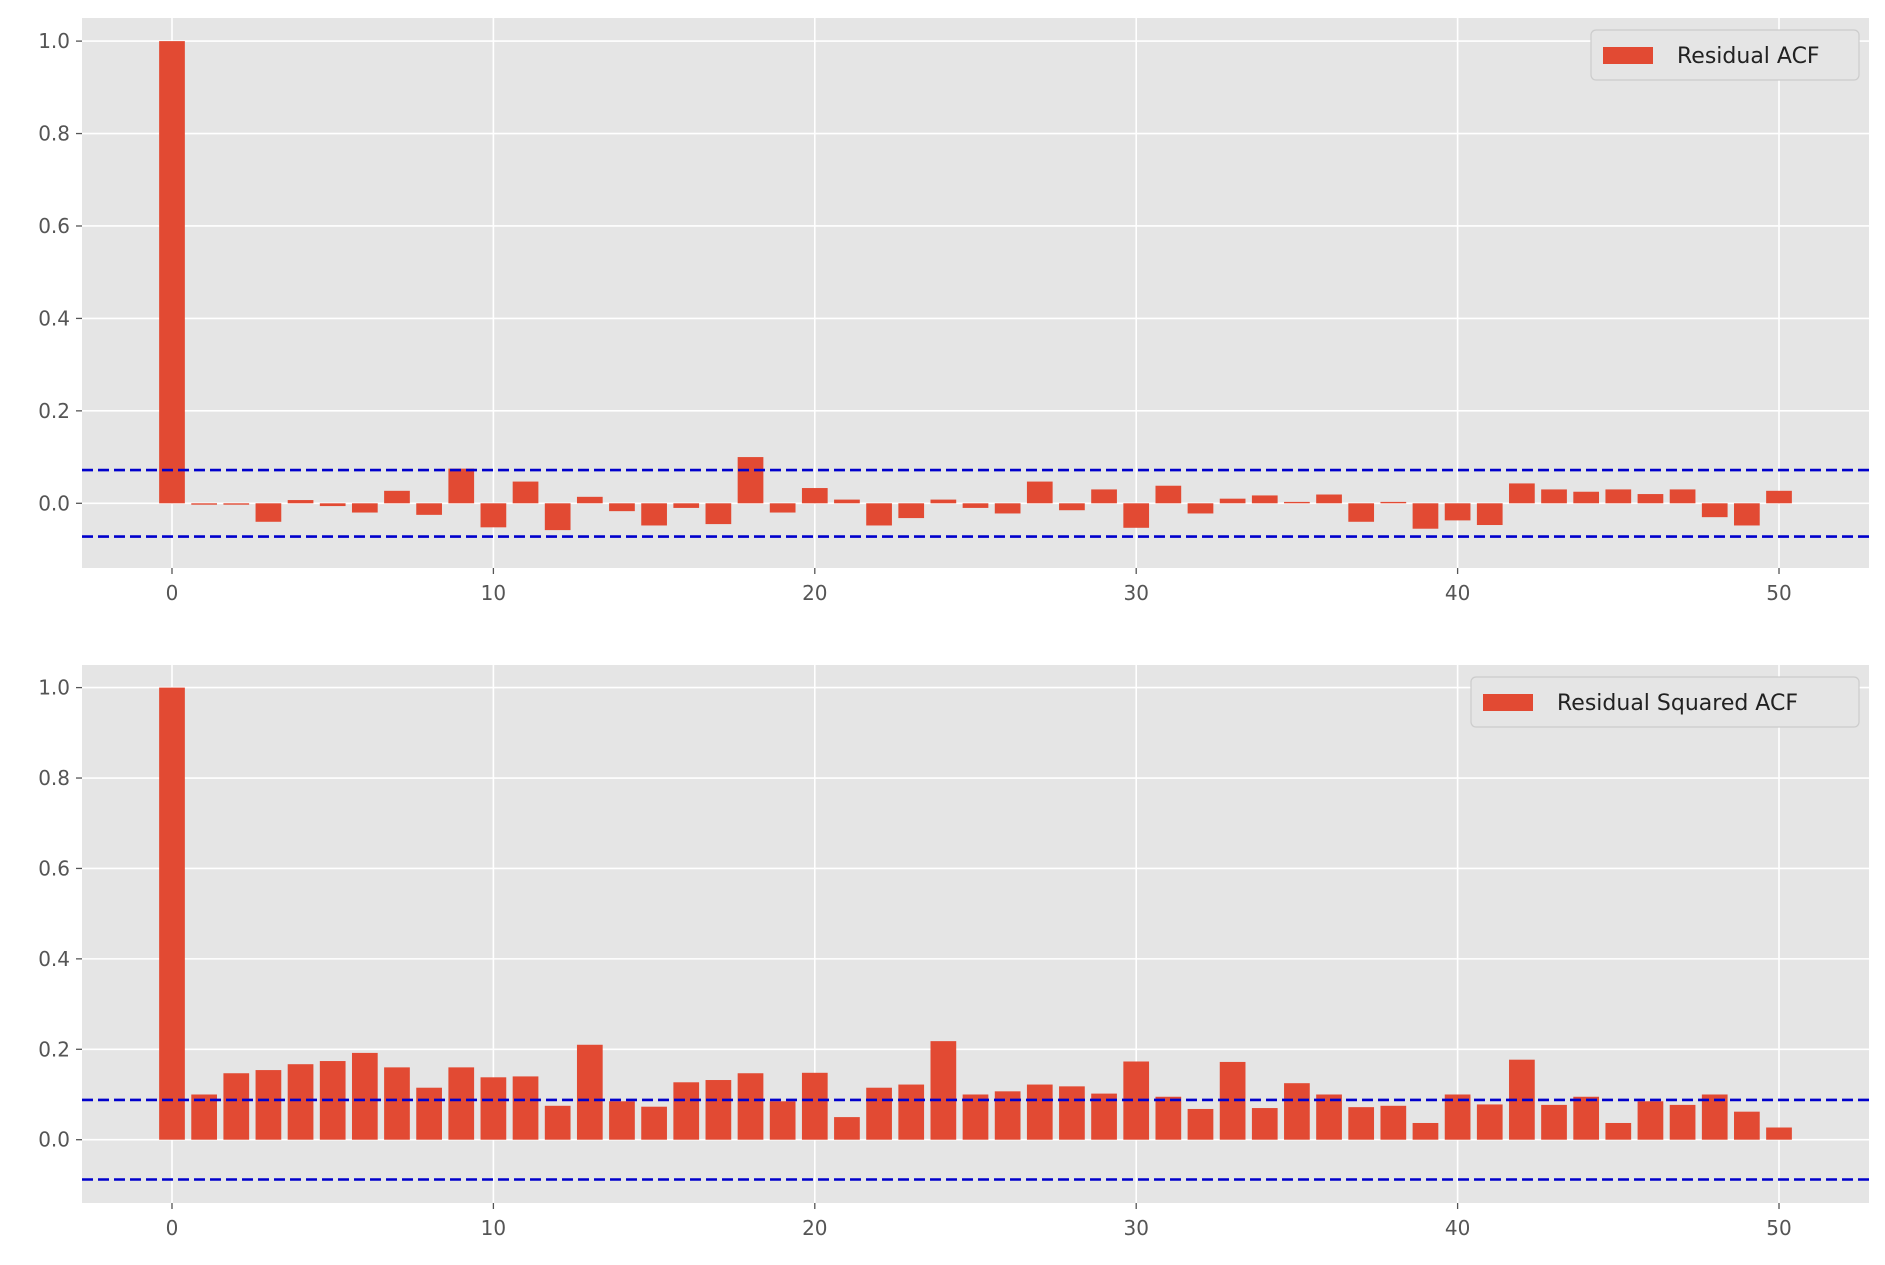 The width and height of the screenshot is (1885, 1265). Describe the element at coordinates (54, 959) in the screenshot. I see `chart-2-ytick-label-2: 0.4` at that location.